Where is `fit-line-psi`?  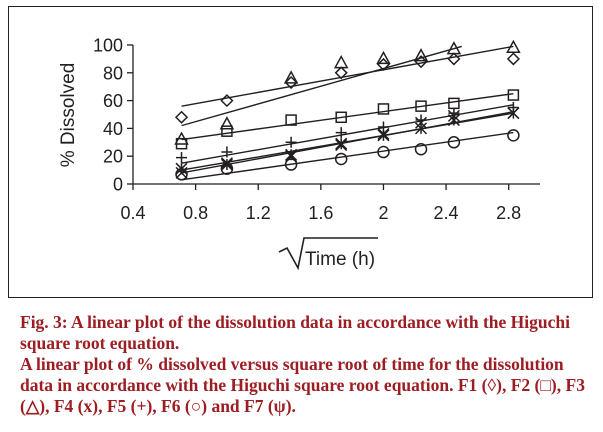 fit-line-psi is located at coordinates (347, 141).